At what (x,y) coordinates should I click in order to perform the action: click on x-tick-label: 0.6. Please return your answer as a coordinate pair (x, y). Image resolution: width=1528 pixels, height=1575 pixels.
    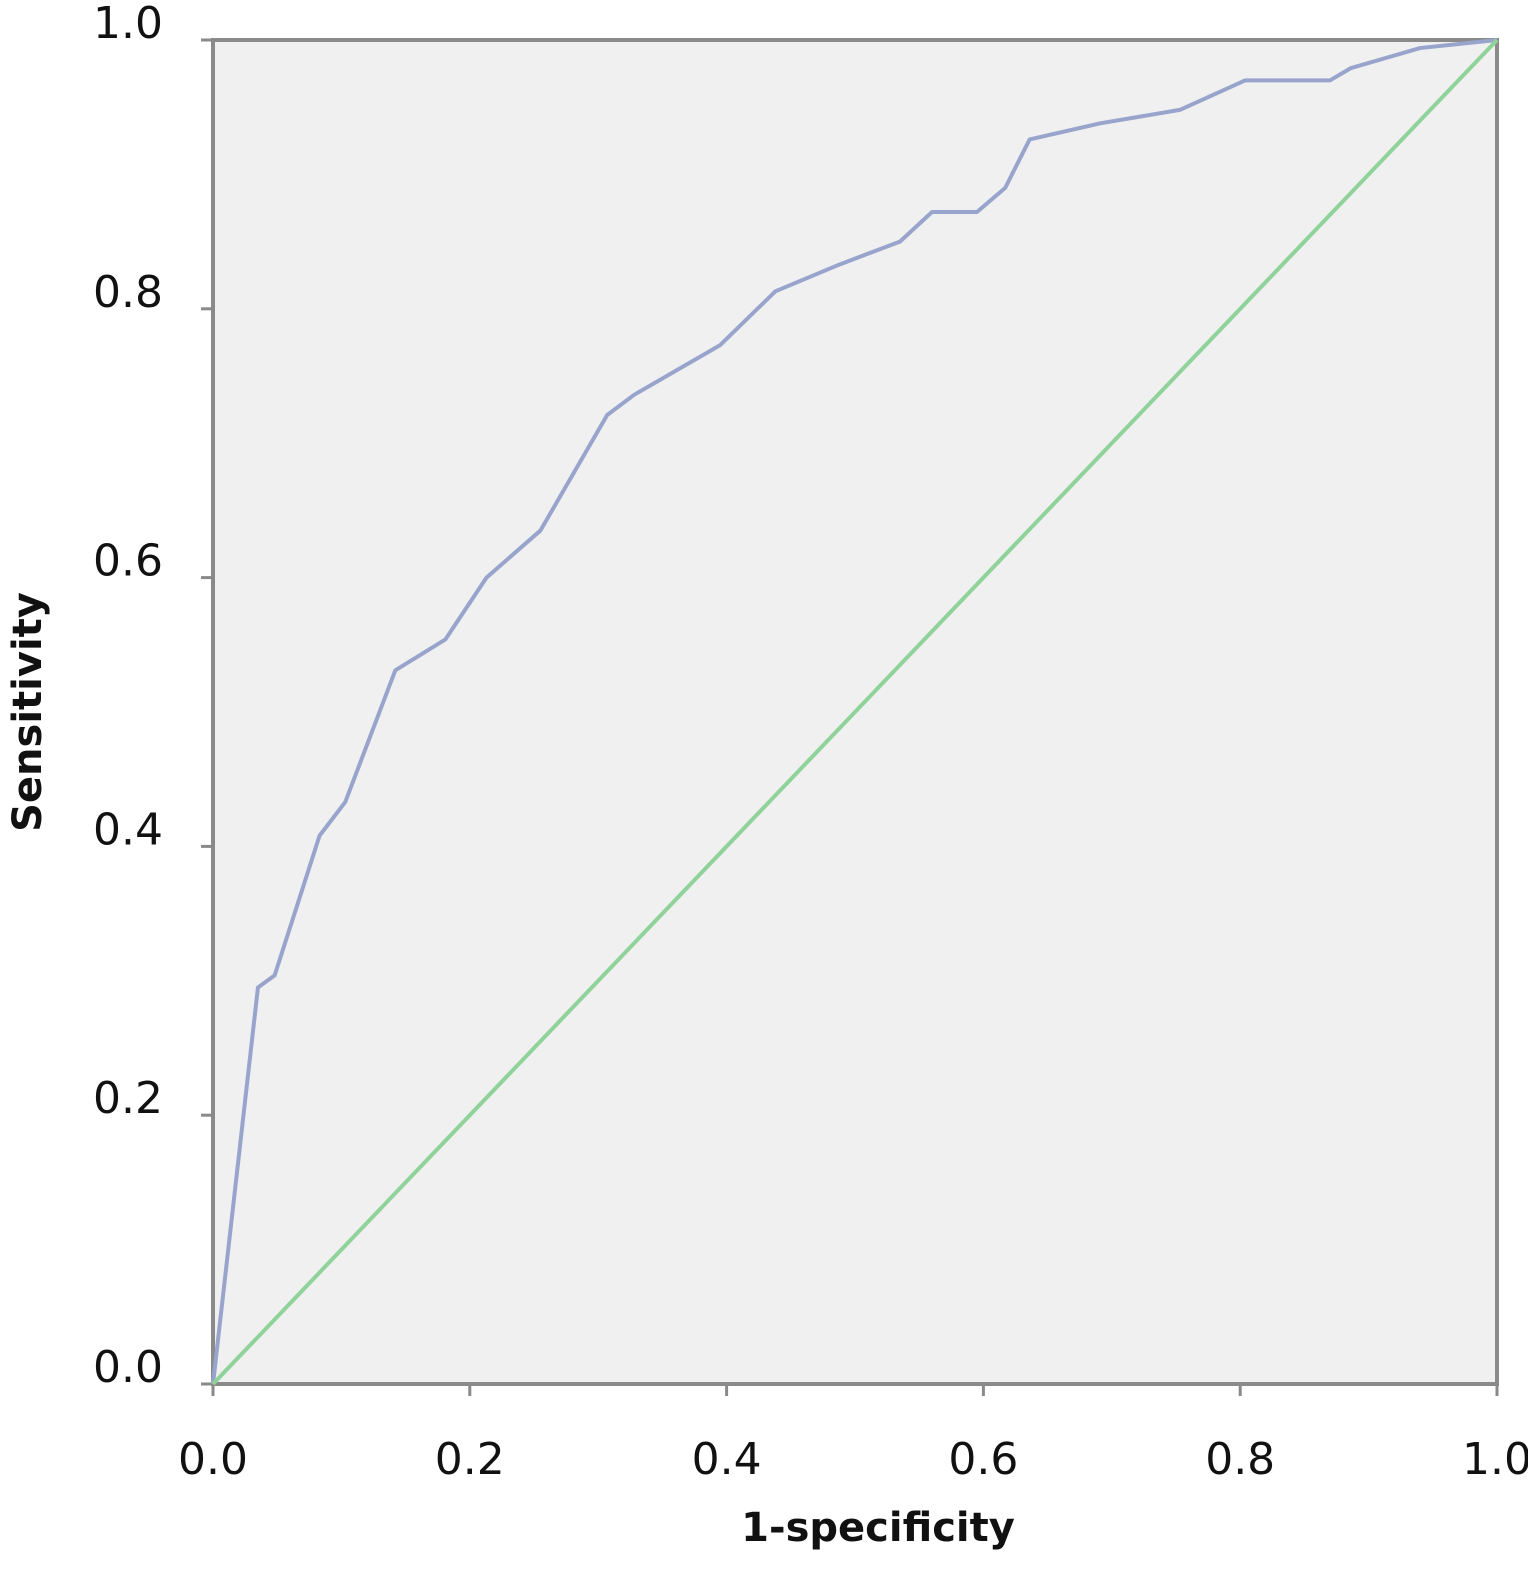
    Looking at the image, I should click on (983, 1459).